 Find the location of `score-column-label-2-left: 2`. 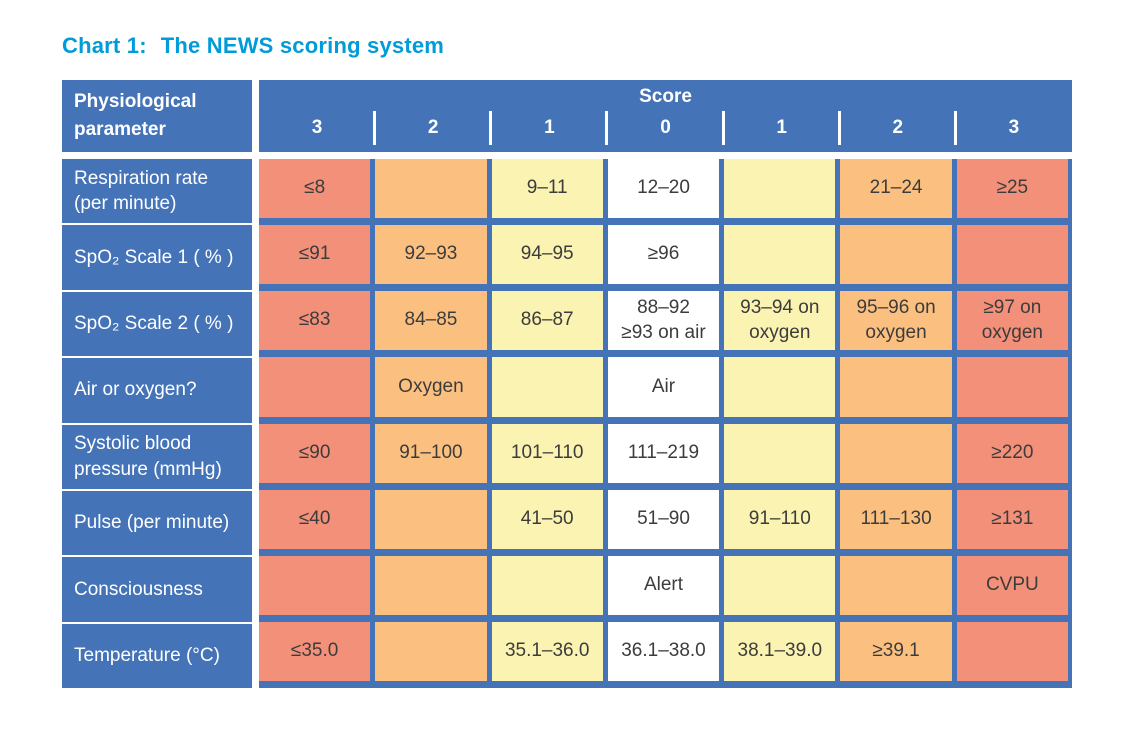

score-column-label-2-left: 2 is located at coordinates (433, 128).